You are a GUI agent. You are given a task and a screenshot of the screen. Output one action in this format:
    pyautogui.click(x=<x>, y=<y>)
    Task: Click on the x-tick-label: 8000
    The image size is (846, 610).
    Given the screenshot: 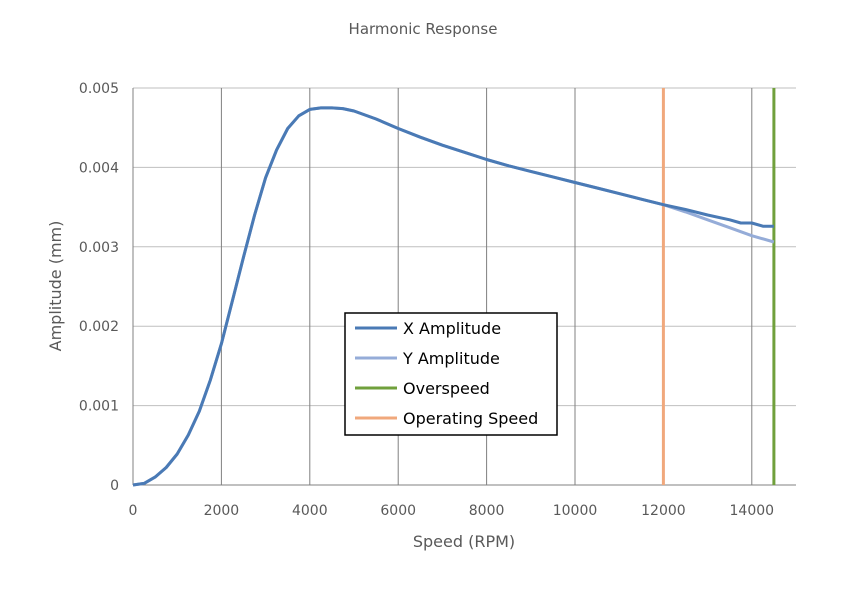 What is the action you would take?
    pyautogui.click(x=487, y=511)
    